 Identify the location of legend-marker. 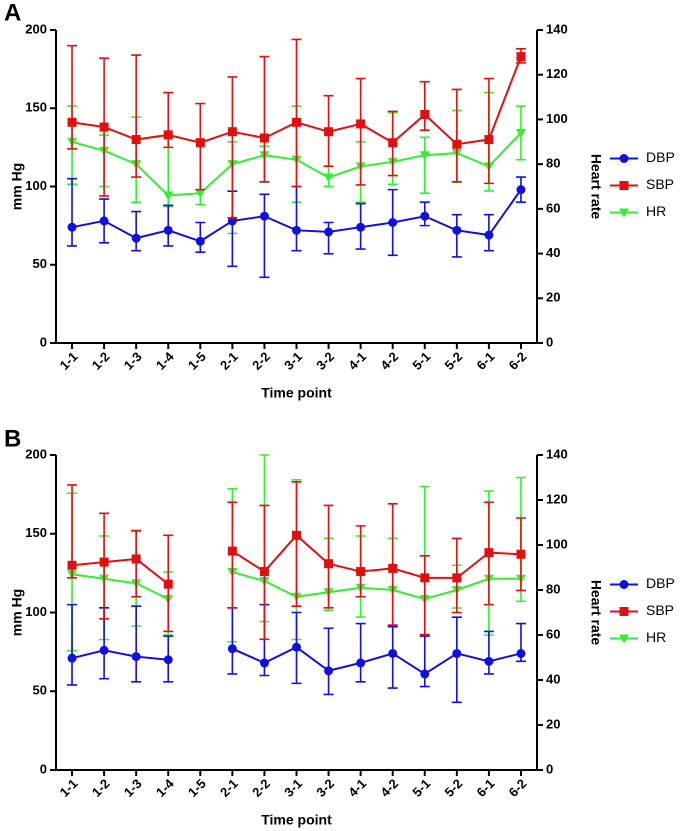
(624, 185).